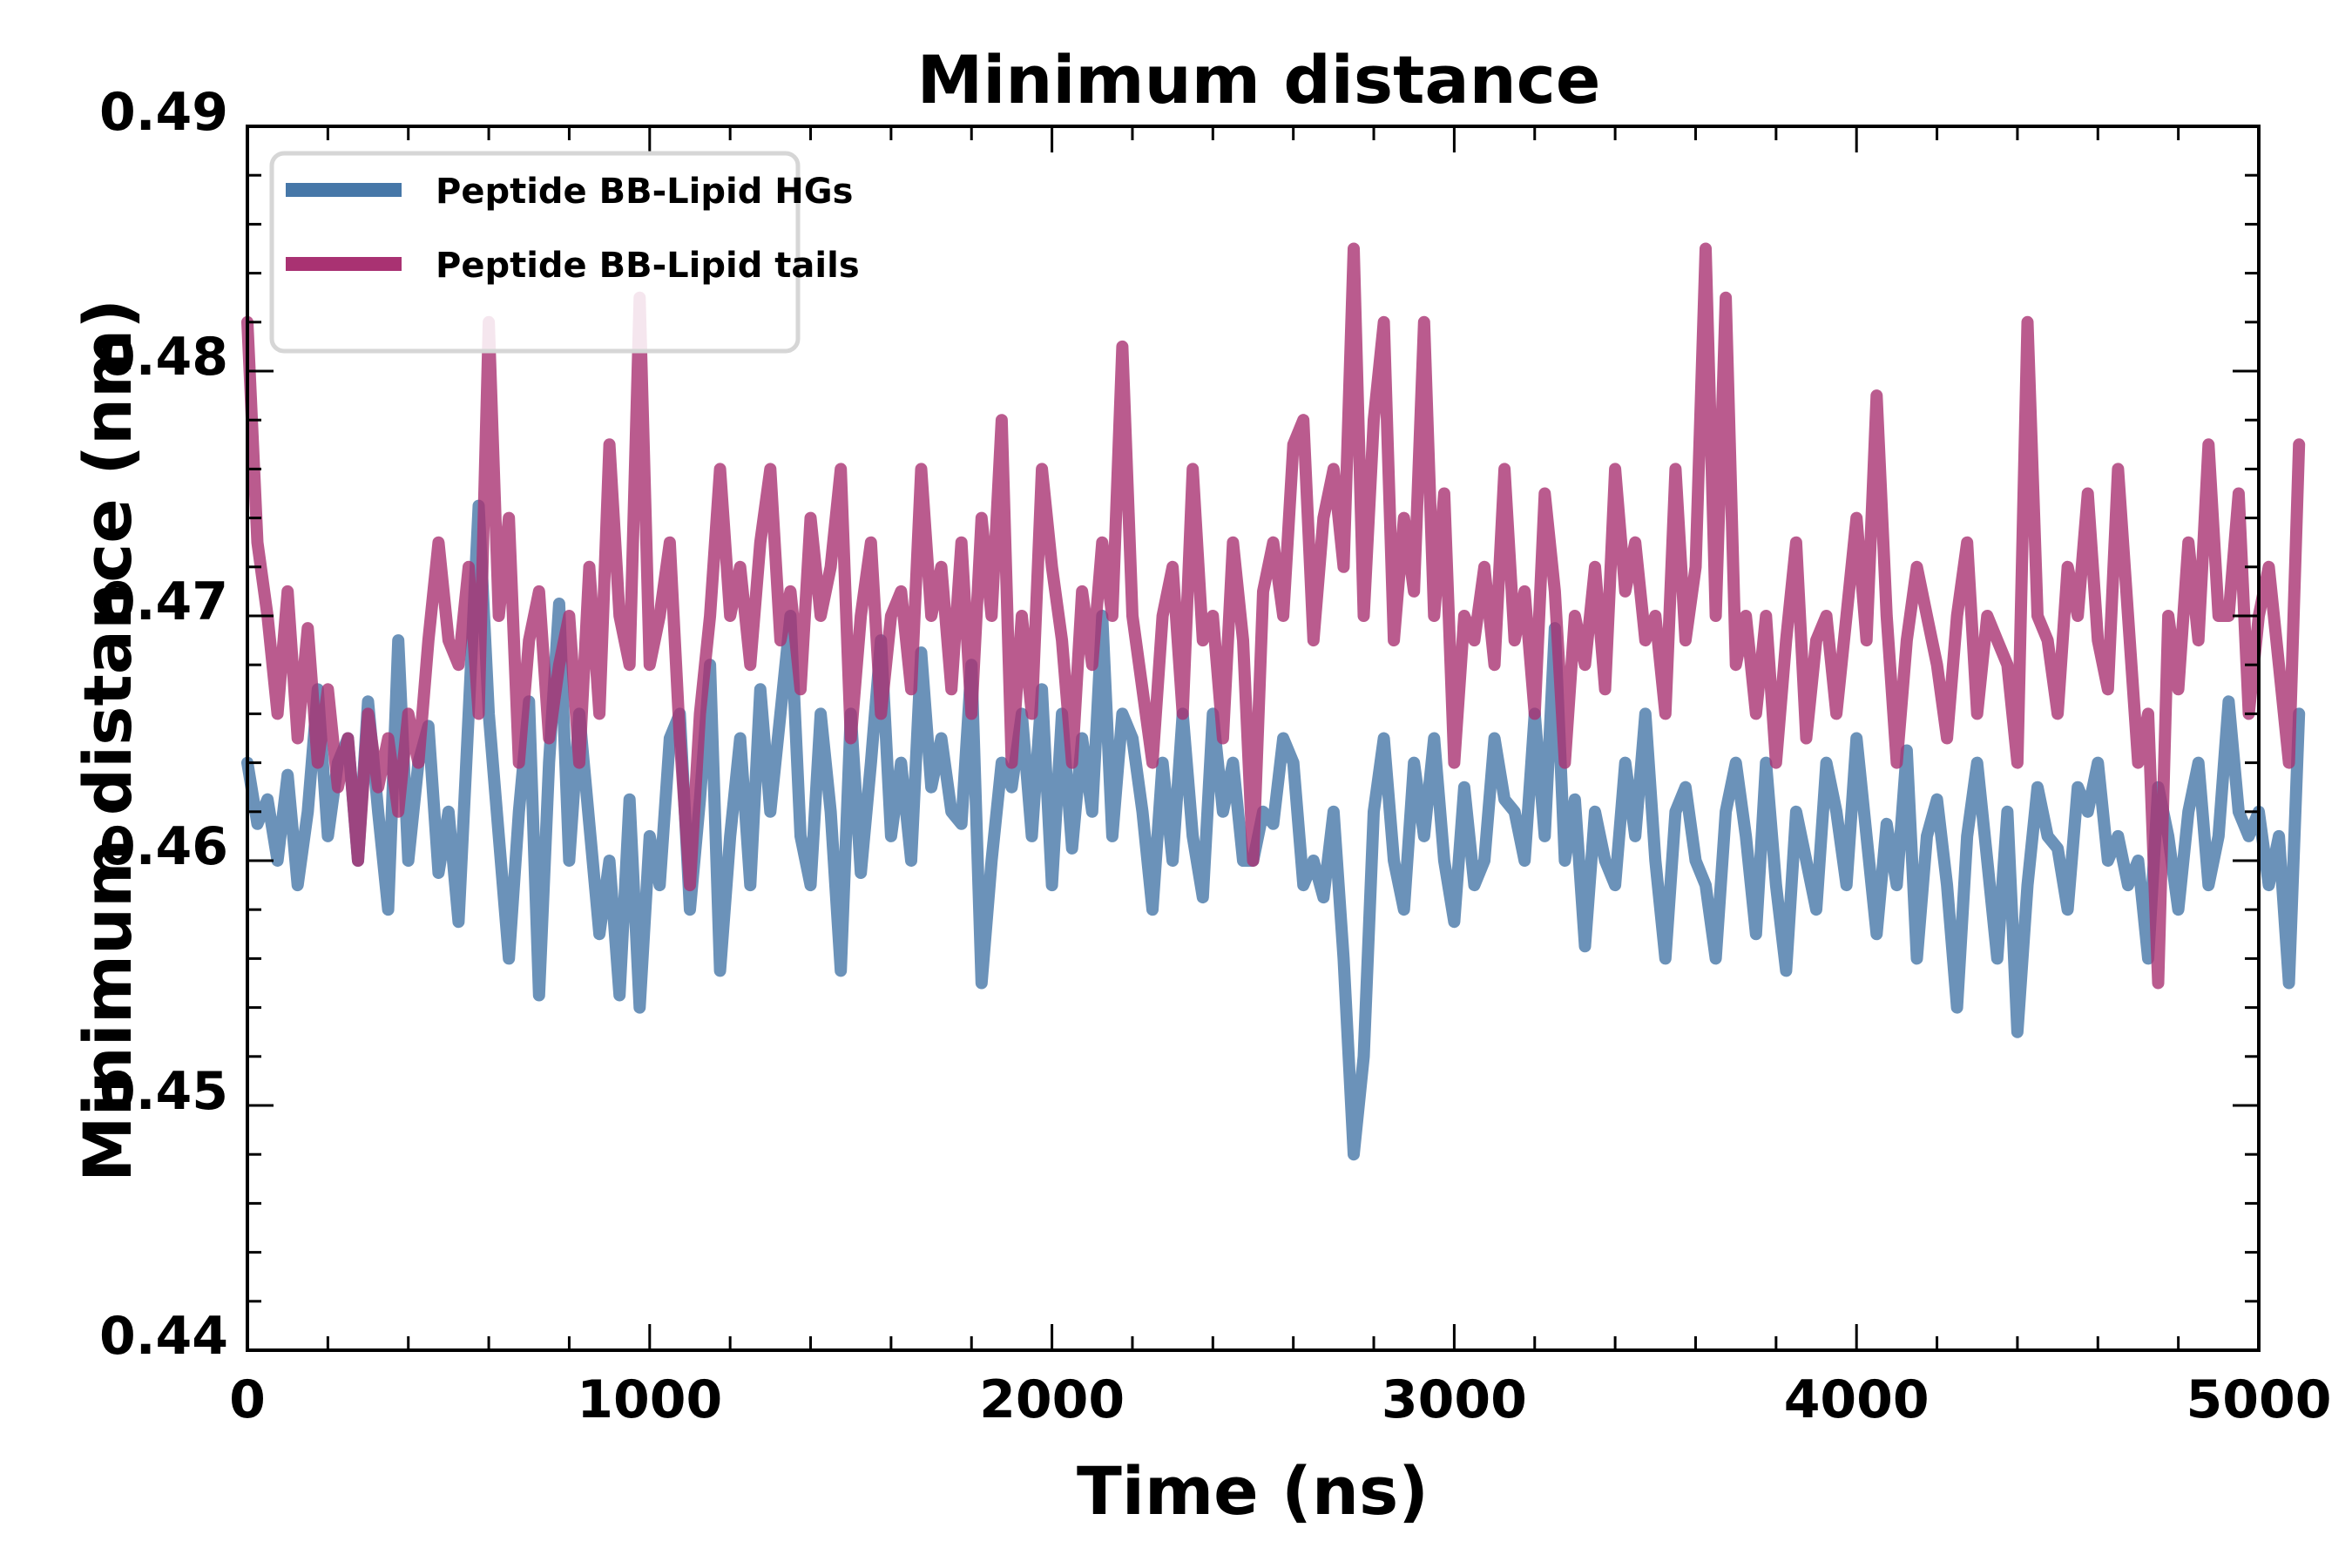  Describe the element at coordinates (644, 192) in the screenshot. I see `legend-label-hgs: Peptide BB-Lipid HGs` at that location.